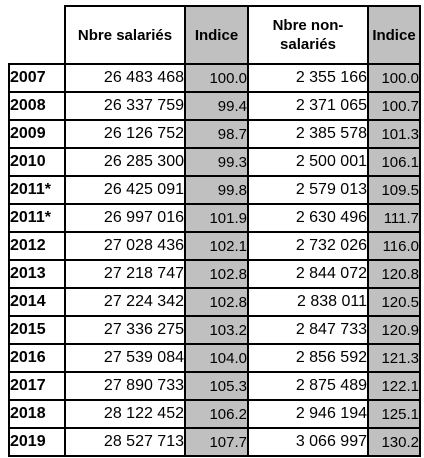  I want to click on salaried-count-cell: 27 028 436, so click(125, 246).